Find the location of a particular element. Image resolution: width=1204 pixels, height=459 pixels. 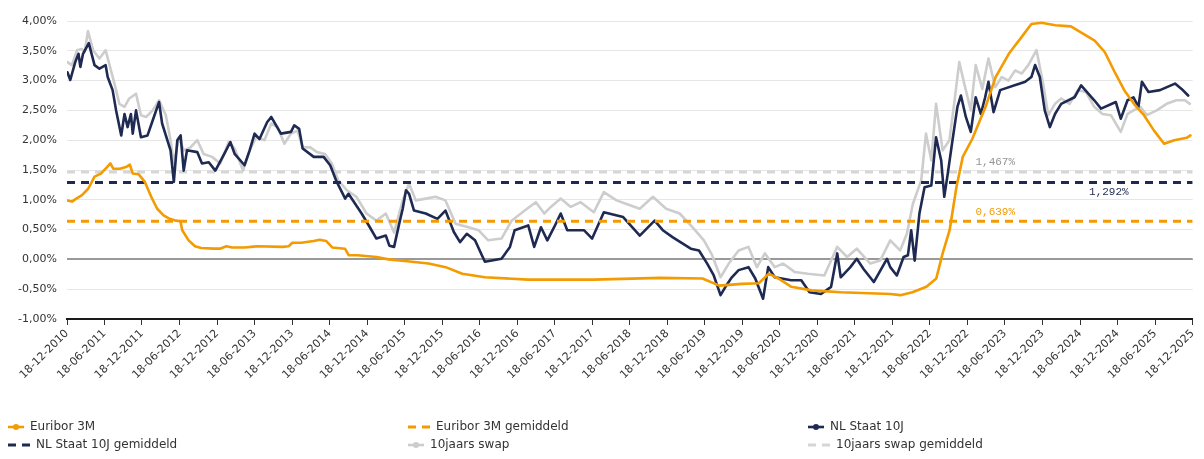

legend-label: NL Staat 10J gemiddeld is located at coordinates (107, 444).